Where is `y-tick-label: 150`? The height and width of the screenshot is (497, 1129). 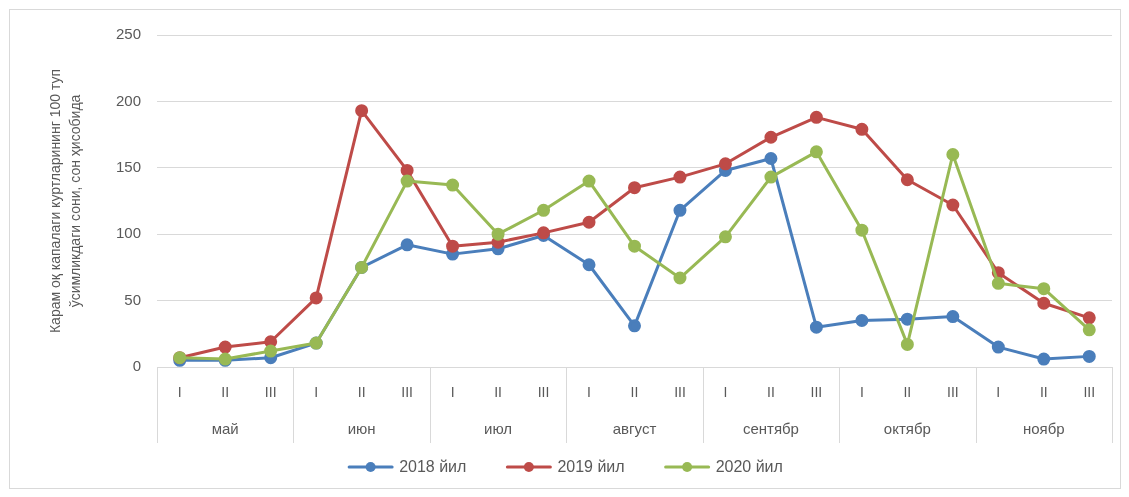 y-tick-label: 150 is located at coordinates (128, 166).